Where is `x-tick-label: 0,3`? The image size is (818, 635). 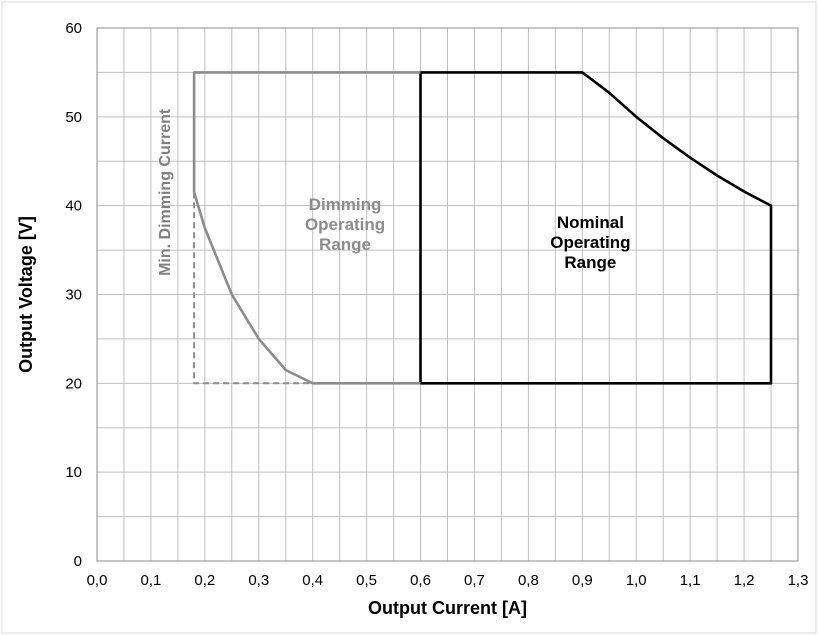 x-tick-label: 0,3 is located at coordinates (258, 580).